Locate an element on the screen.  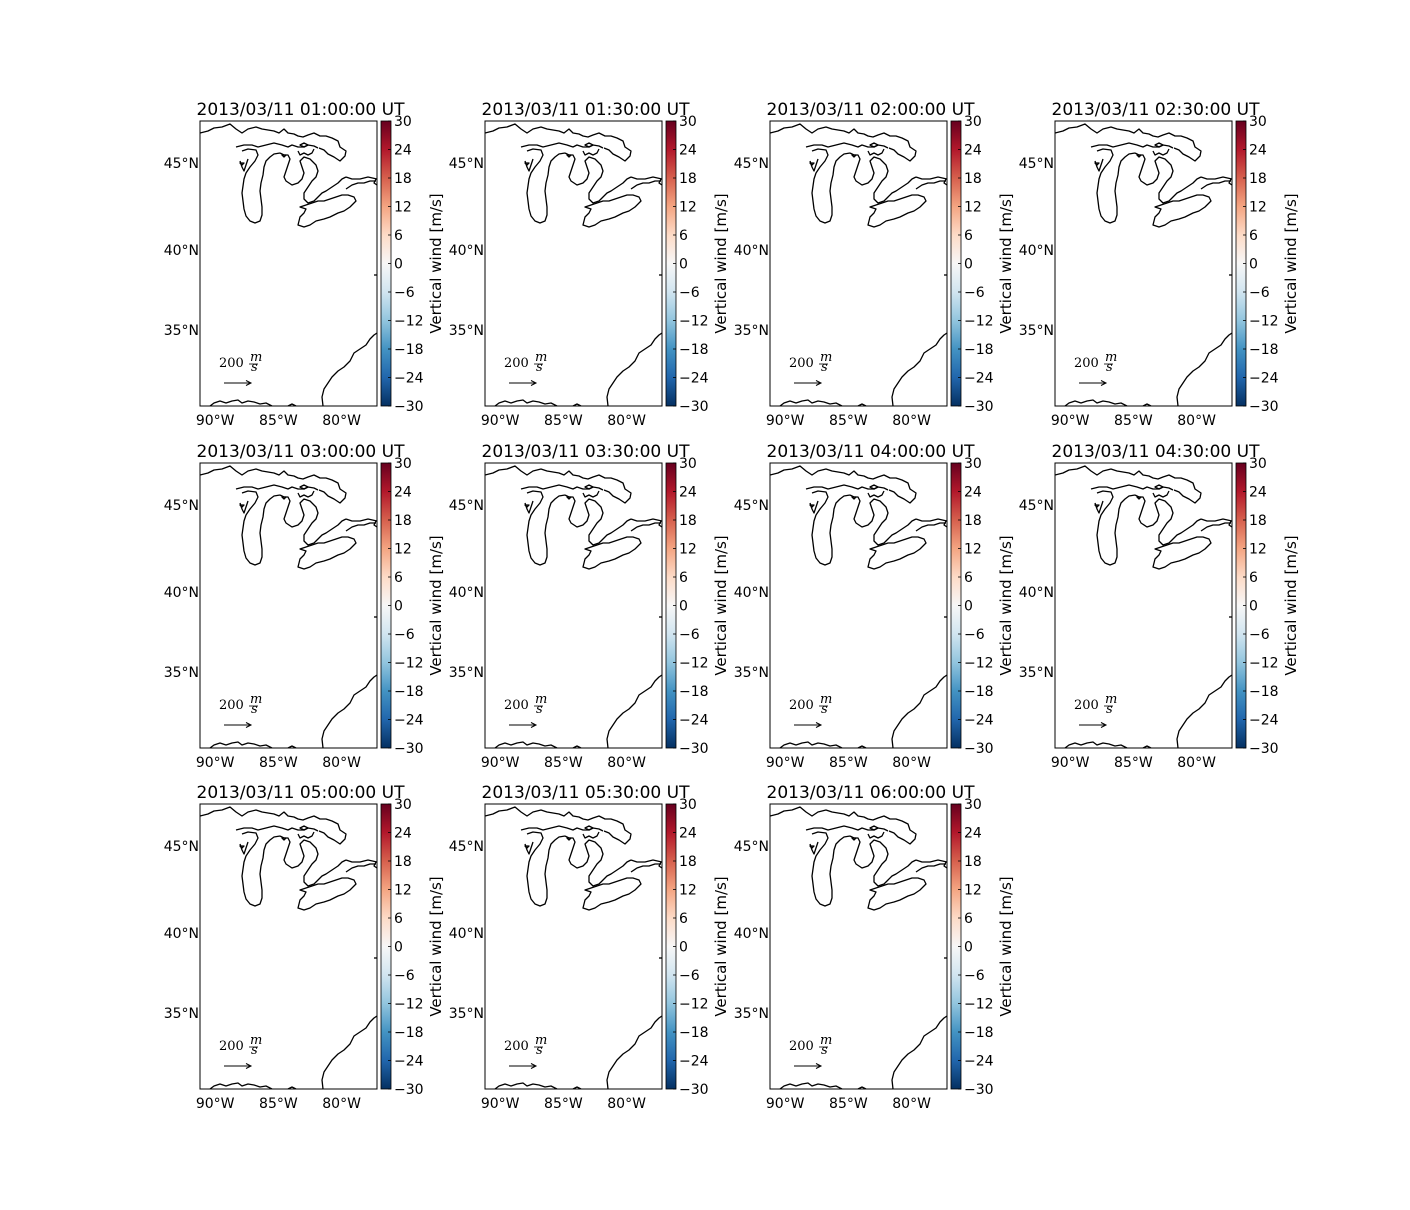
colorbar-tick-label: 6 is located at coordinates (683, 578).